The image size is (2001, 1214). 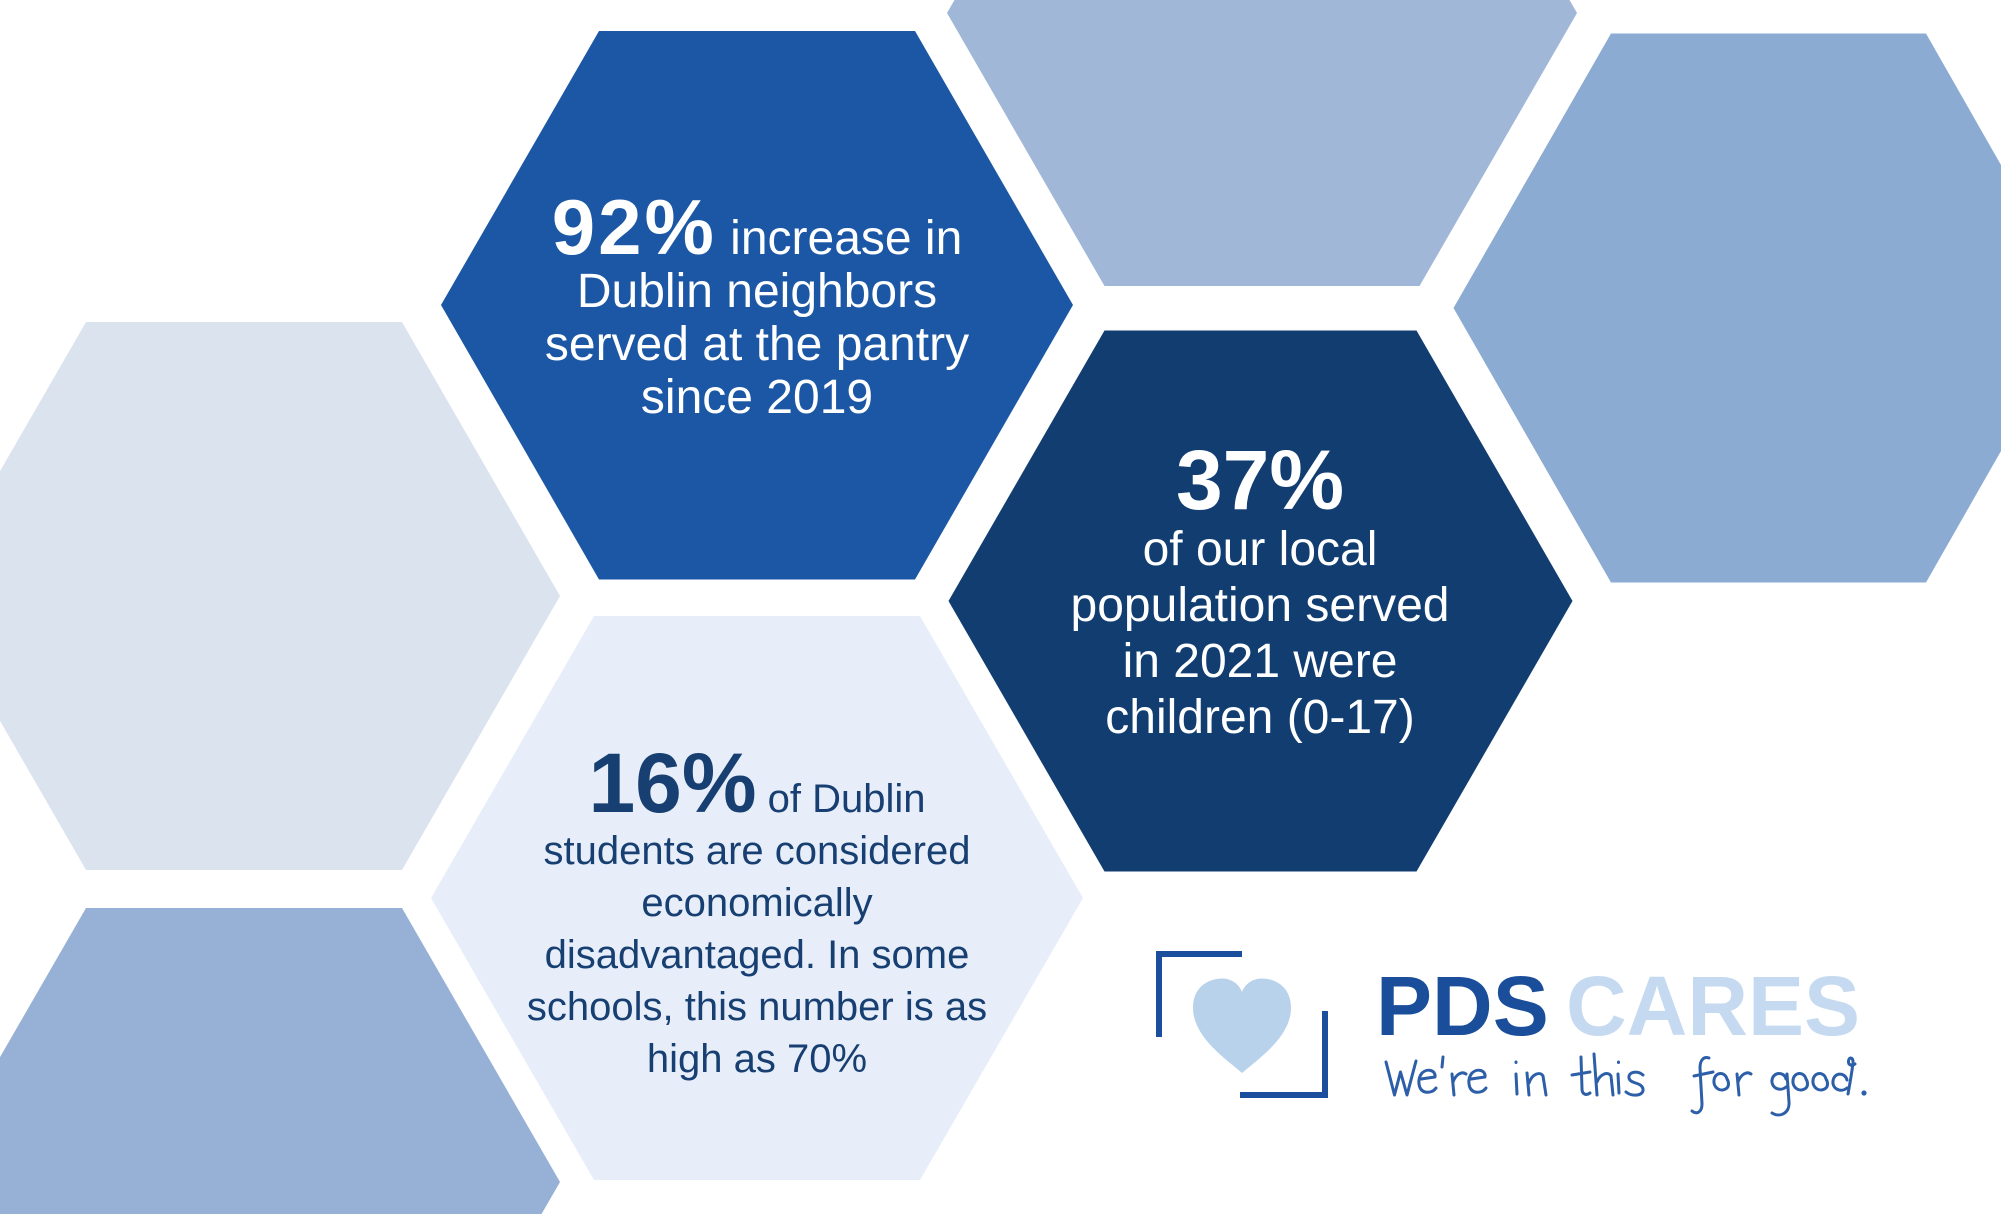 What do you see at coordinates (756, 783) in the screenshot?
I see `svg-text: 16% of Dublin` at bounding box center [756, 783].